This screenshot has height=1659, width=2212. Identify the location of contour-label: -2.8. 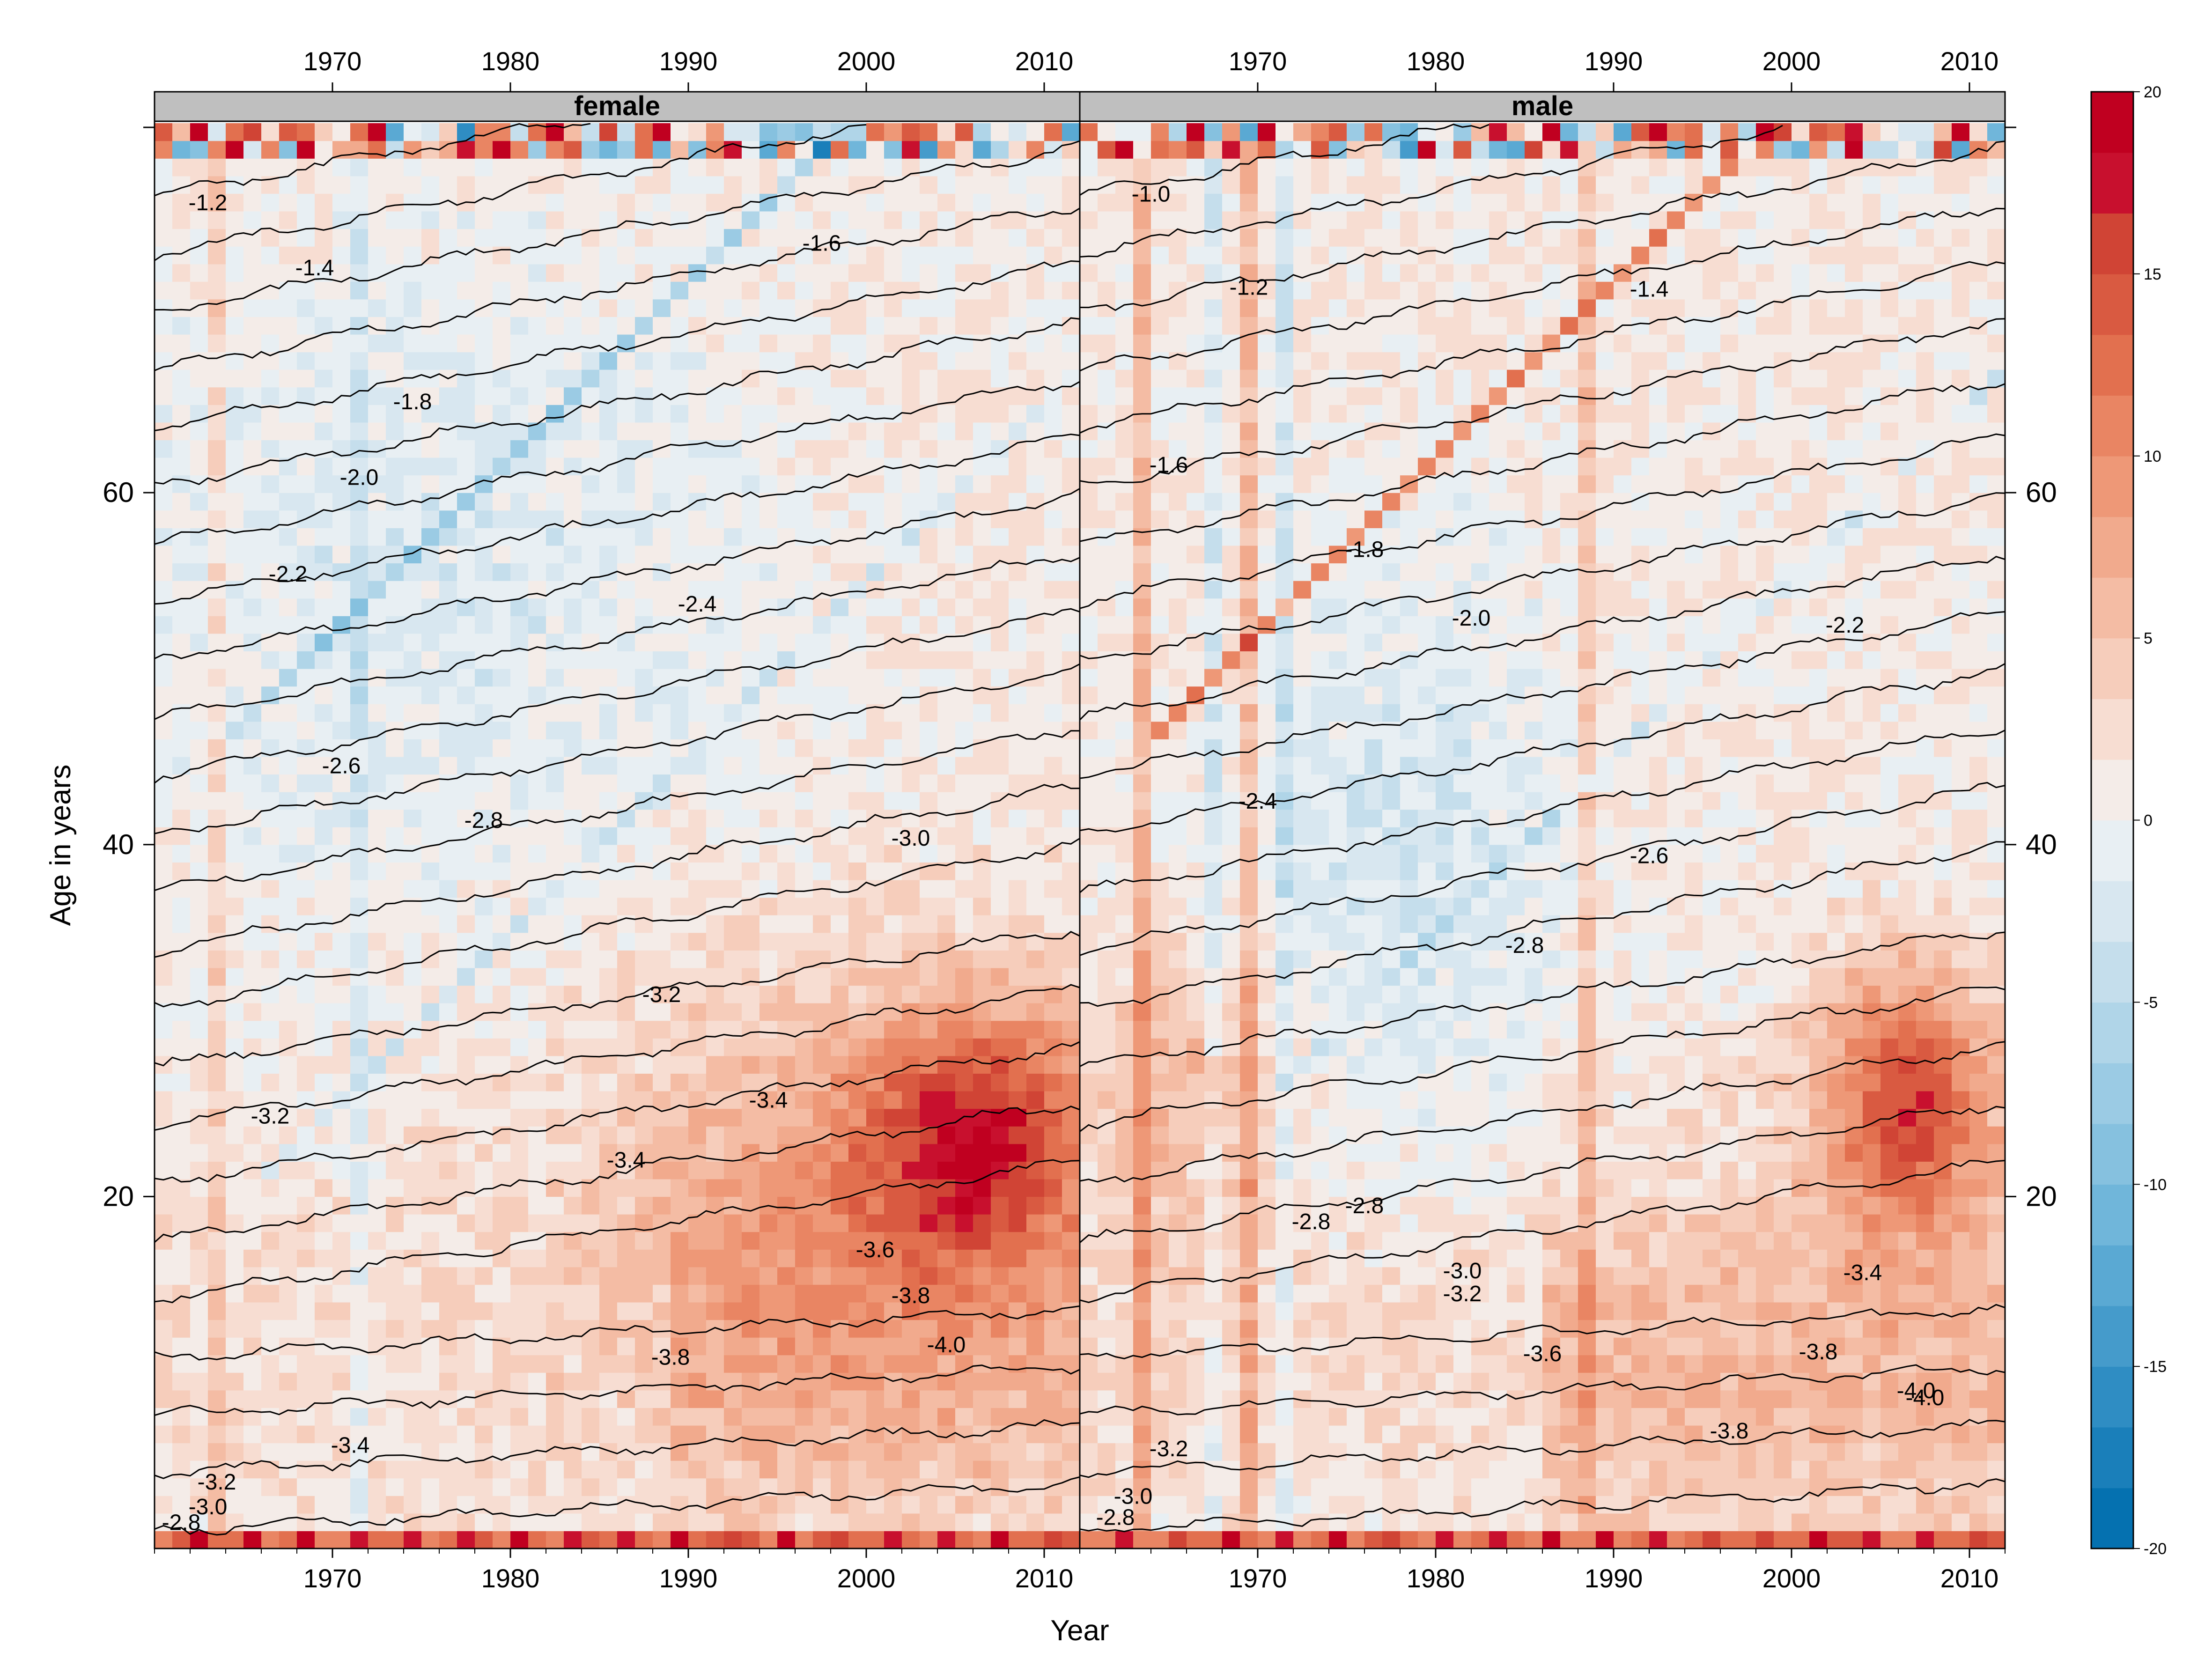
(181, 1523).